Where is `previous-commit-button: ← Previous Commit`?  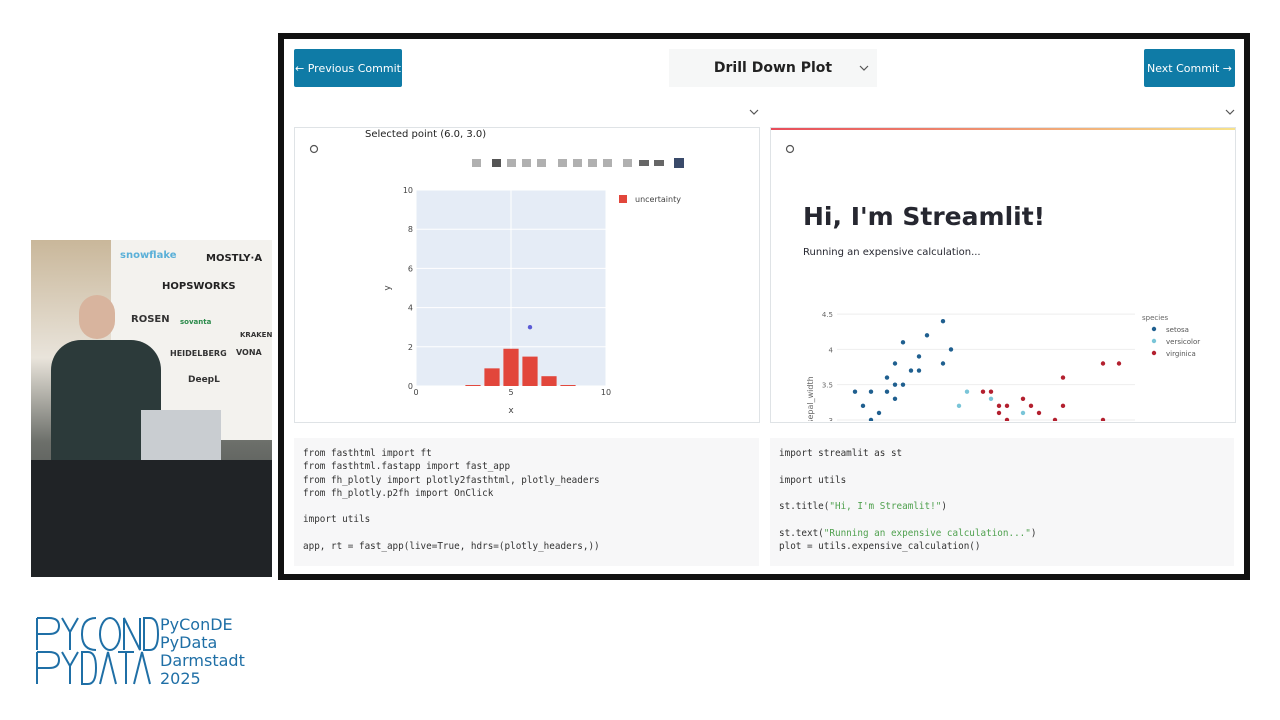 previous-commit-button: ← Previous Commit is located at coordinates (348, 68).